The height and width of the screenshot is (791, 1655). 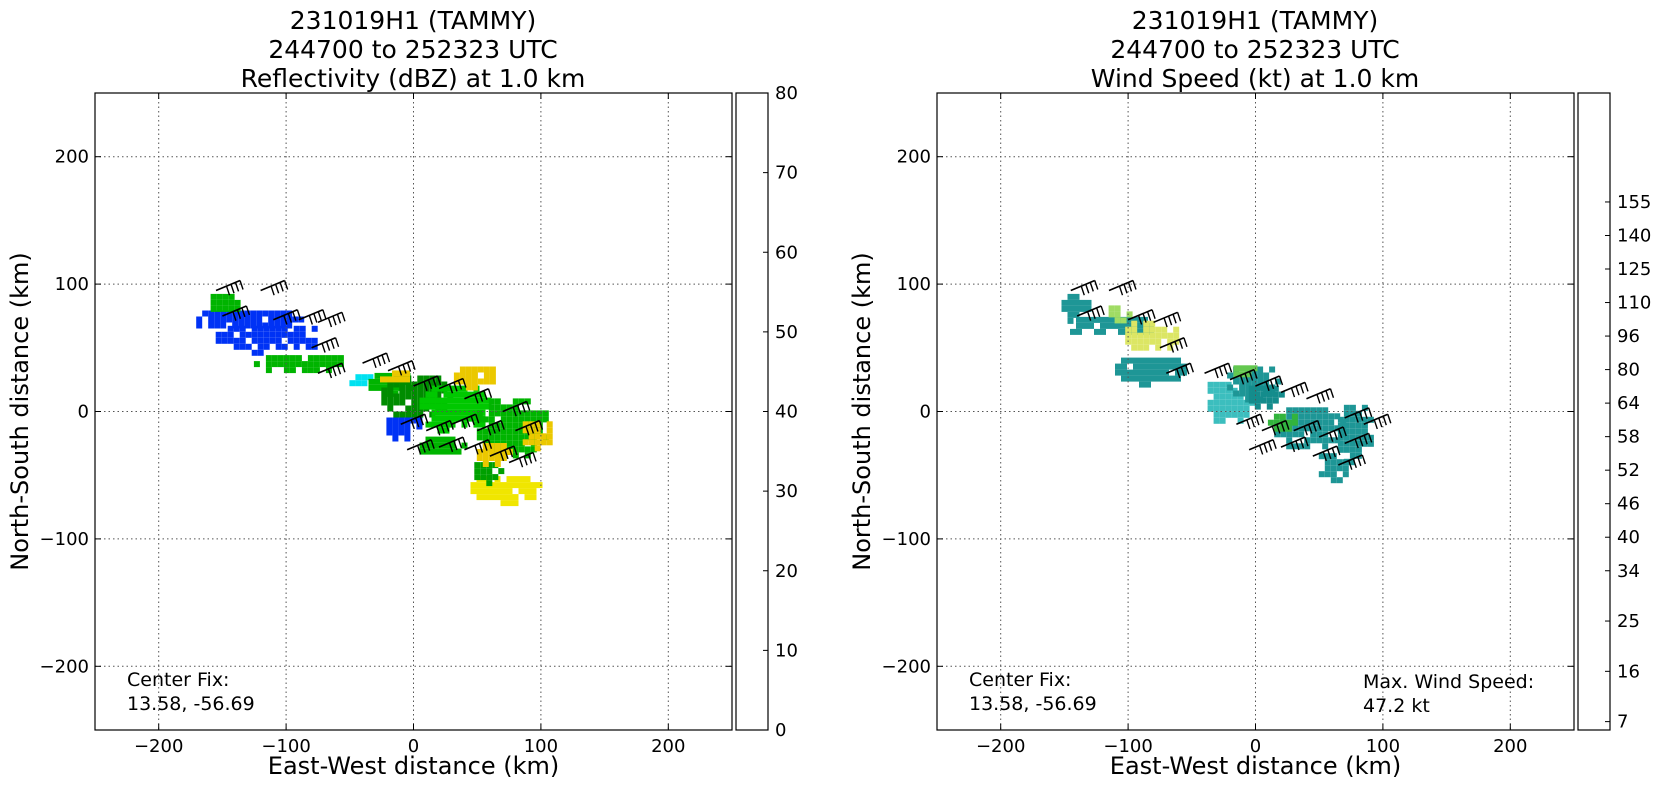 What do you see at coordinates (1396, 706) in the screenshot?
I see `max-wind-value: 47.2 kt` at bounding box center [1396, 706].